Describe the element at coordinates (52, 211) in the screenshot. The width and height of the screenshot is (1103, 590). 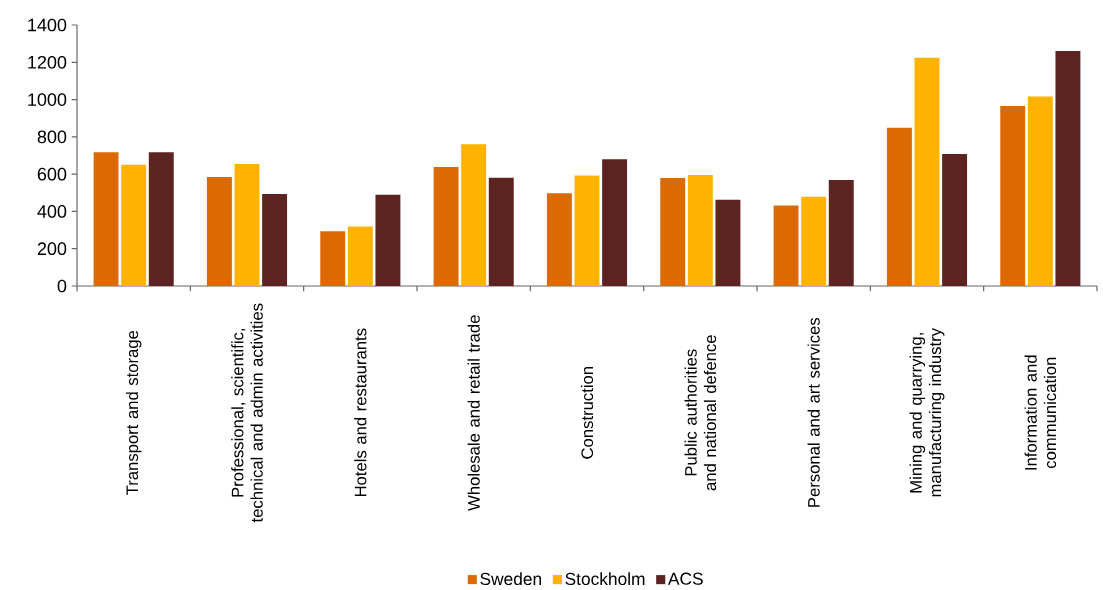
I see `y-tick-label: 400` at that location.